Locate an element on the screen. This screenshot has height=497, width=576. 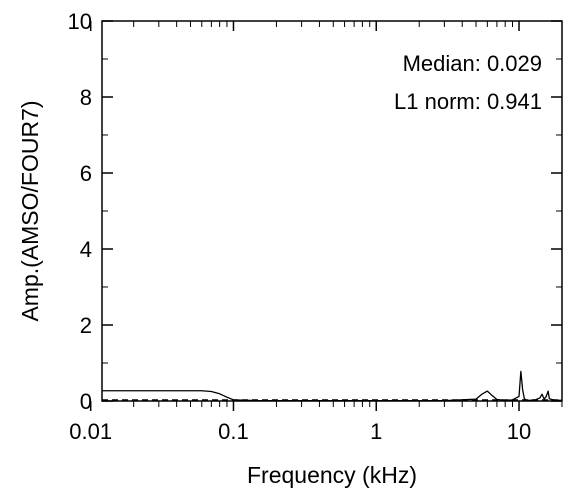
x-tick-label: 0.1 is located at coordinates (233, 431).